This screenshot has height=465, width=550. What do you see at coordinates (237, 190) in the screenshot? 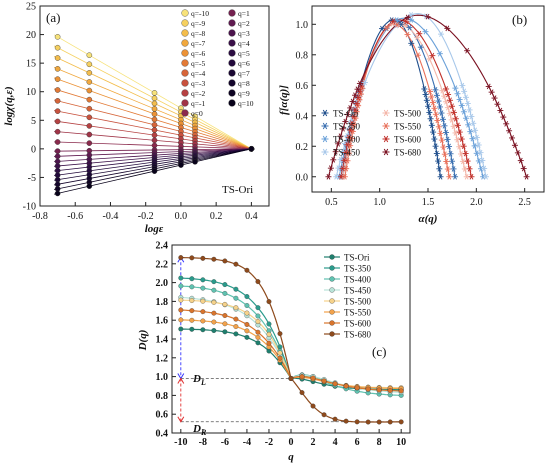
I see `panel-a-annotation: TS-Ori` at bounding box center [237, 190].